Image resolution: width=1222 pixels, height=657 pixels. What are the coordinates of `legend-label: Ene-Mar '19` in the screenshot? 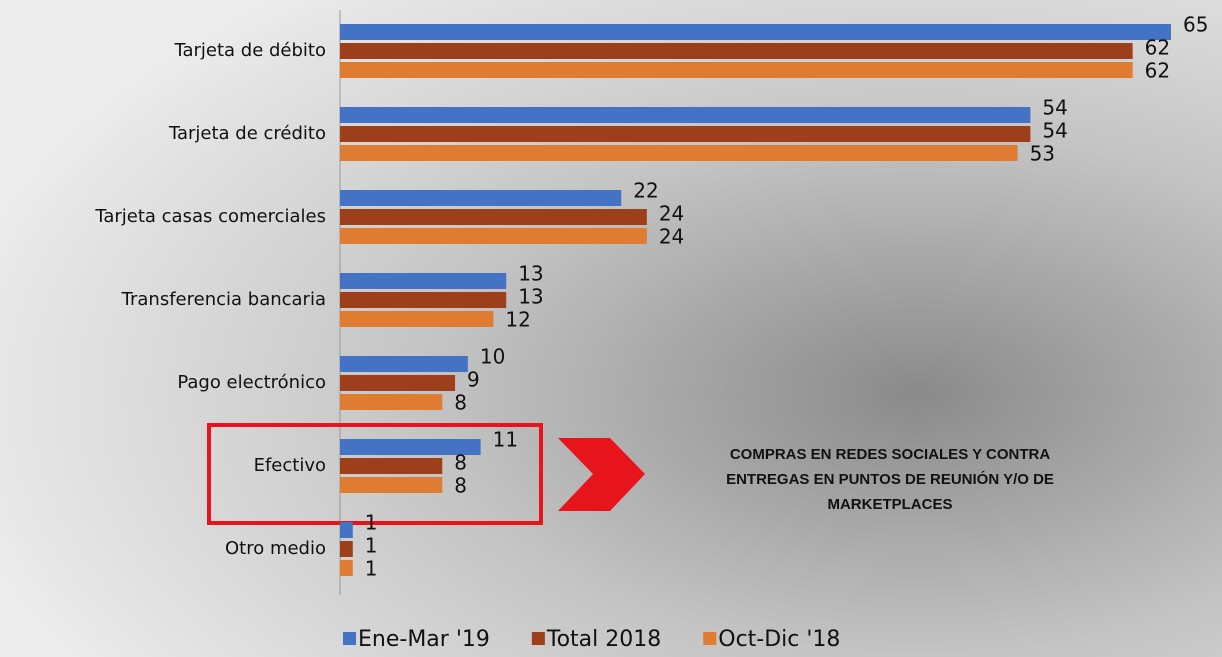 It's located at (424, 639).